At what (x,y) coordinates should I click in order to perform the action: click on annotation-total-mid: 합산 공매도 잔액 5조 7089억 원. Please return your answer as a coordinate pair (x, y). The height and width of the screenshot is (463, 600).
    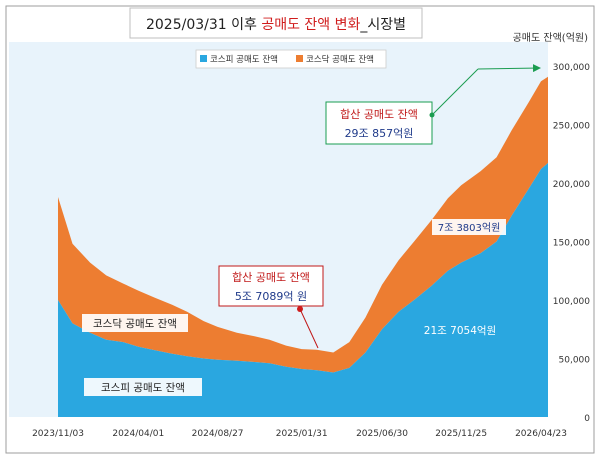
    Looking at the image, I should click on (271, 307).